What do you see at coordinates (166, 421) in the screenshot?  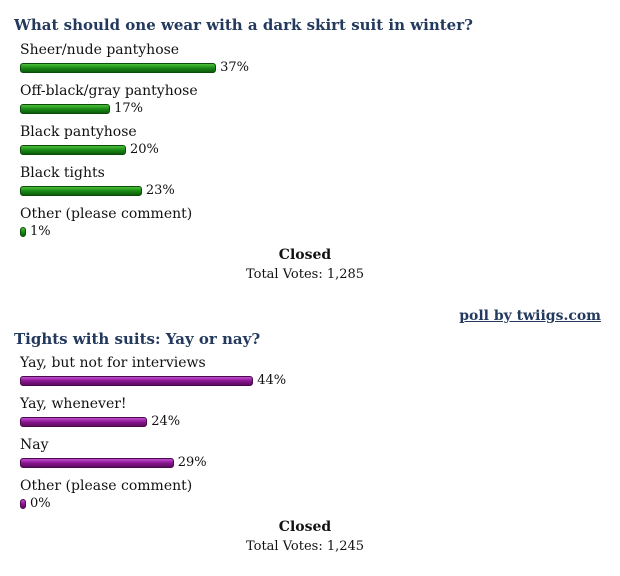 I see `result-percent: 24%` at bounding box center [166, 421].